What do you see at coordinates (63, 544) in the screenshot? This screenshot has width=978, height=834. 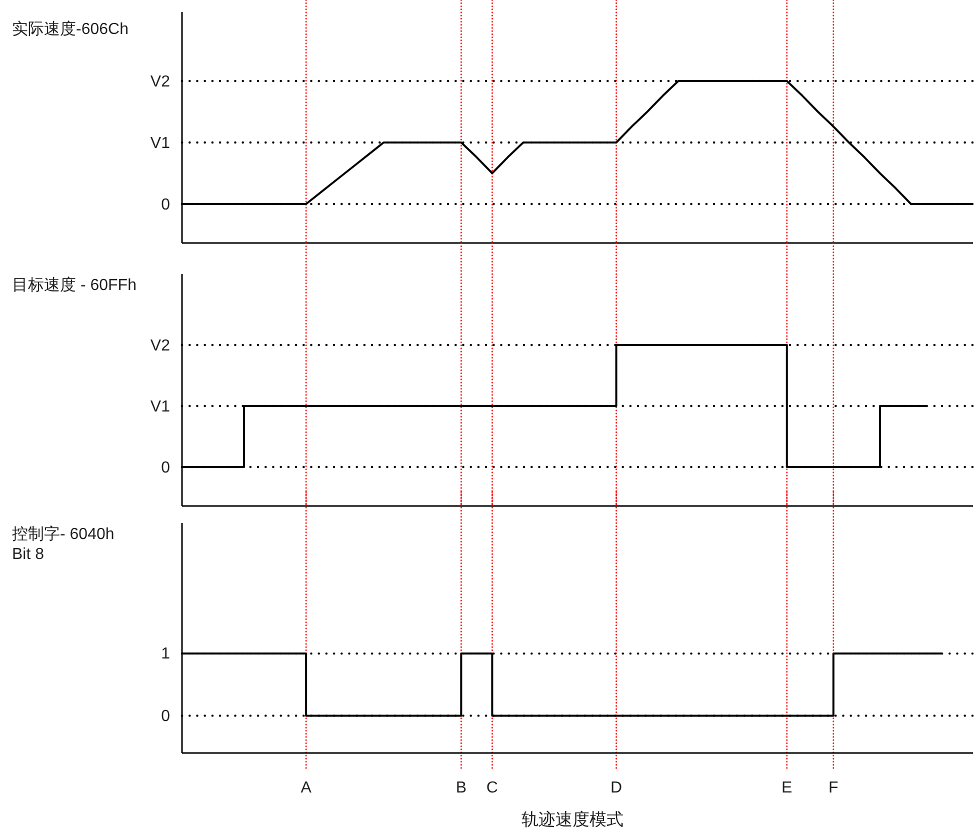 I see `text: 控制字- 6040h Bit 8` at bounding box center [63, 544].